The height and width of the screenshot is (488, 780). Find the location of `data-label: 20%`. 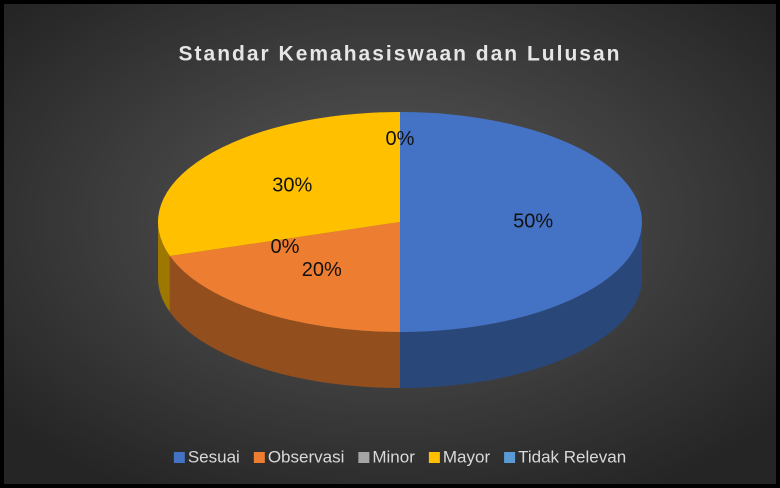

data-label: 20% is located at coordinates (322, 270).